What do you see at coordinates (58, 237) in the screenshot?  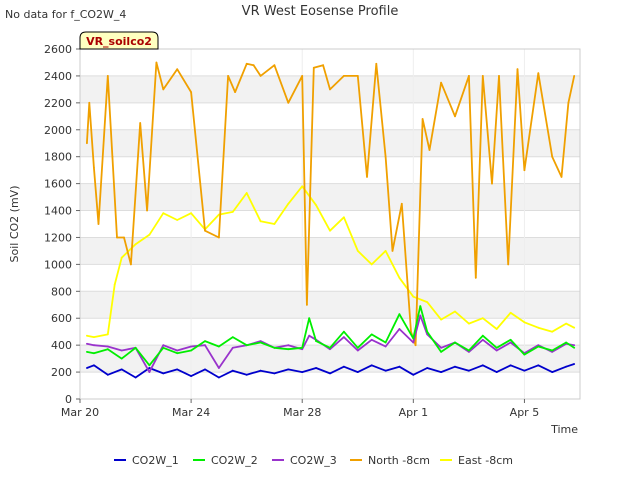 I see `y-tick-label: 1200` at bounding box center [58, 237].